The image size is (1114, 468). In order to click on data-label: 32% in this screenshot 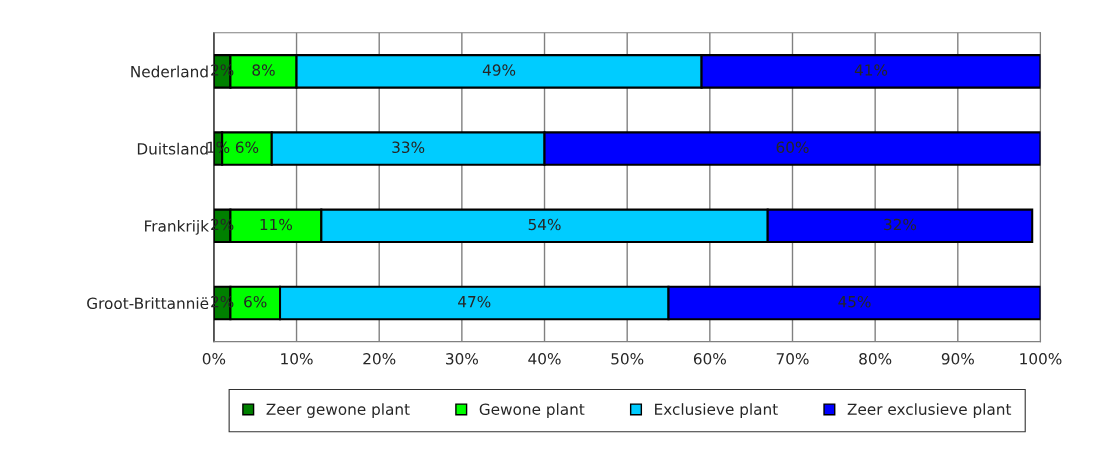, I will do `click(900, 224)`.